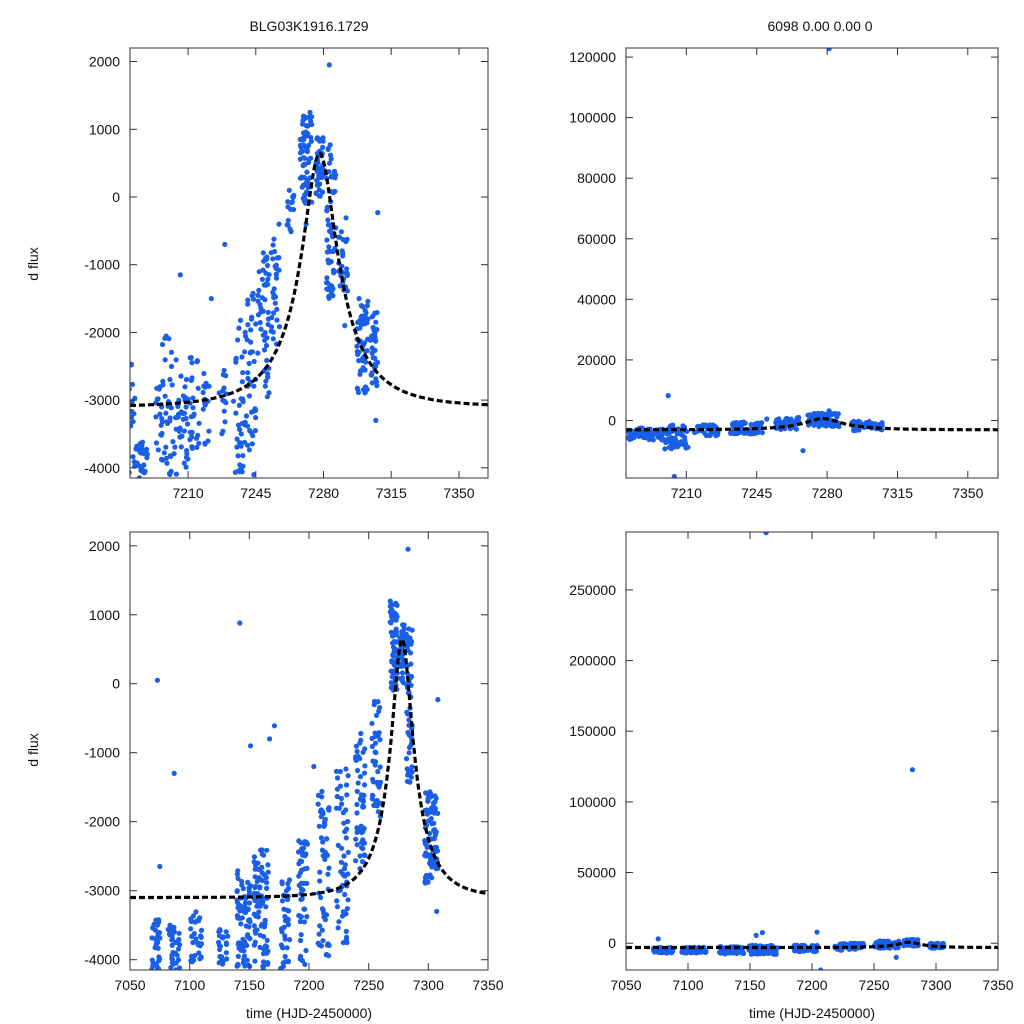  Describe the element at coordinates (309, 768) in the screenshot. I see `bottom-left-model-curve` at that location.